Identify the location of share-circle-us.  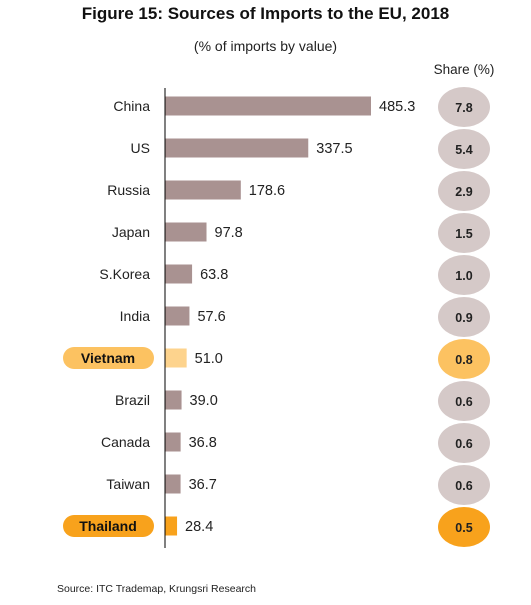
(464, 149).